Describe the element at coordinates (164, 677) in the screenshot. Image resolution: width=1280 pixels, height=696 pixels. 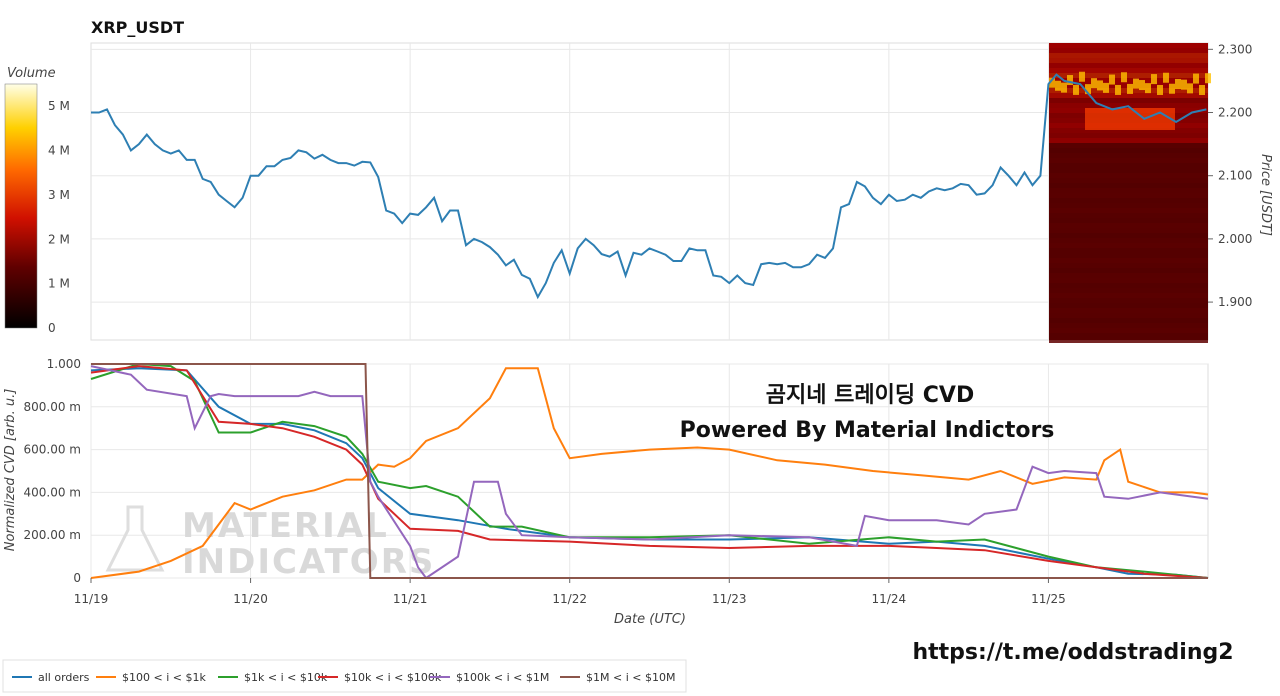
I see `legend-label: $100 < i < $1k` at that location.